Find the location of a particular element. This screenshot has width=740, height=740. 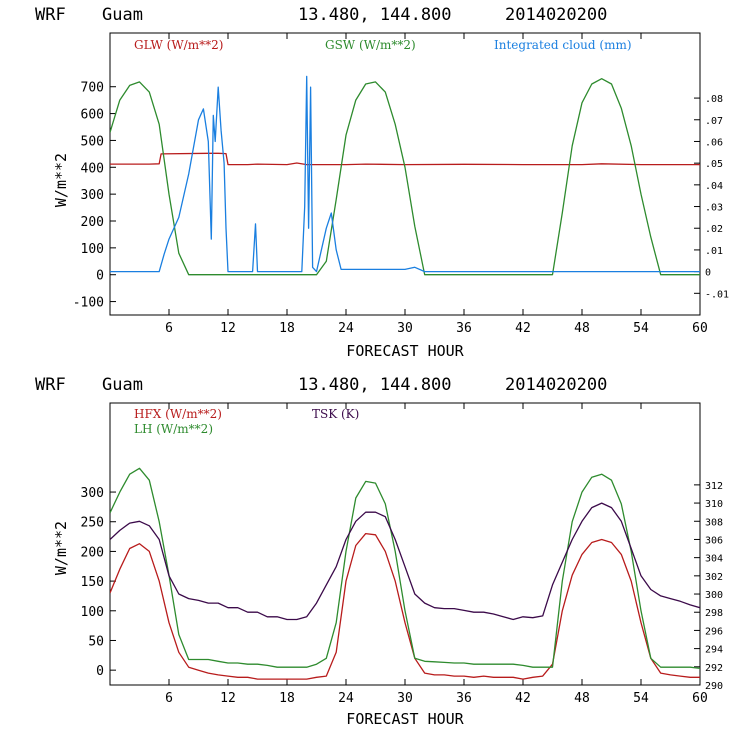

bottom-header-coords: 13.480, 144.800 is located at coordinates (375, 385).